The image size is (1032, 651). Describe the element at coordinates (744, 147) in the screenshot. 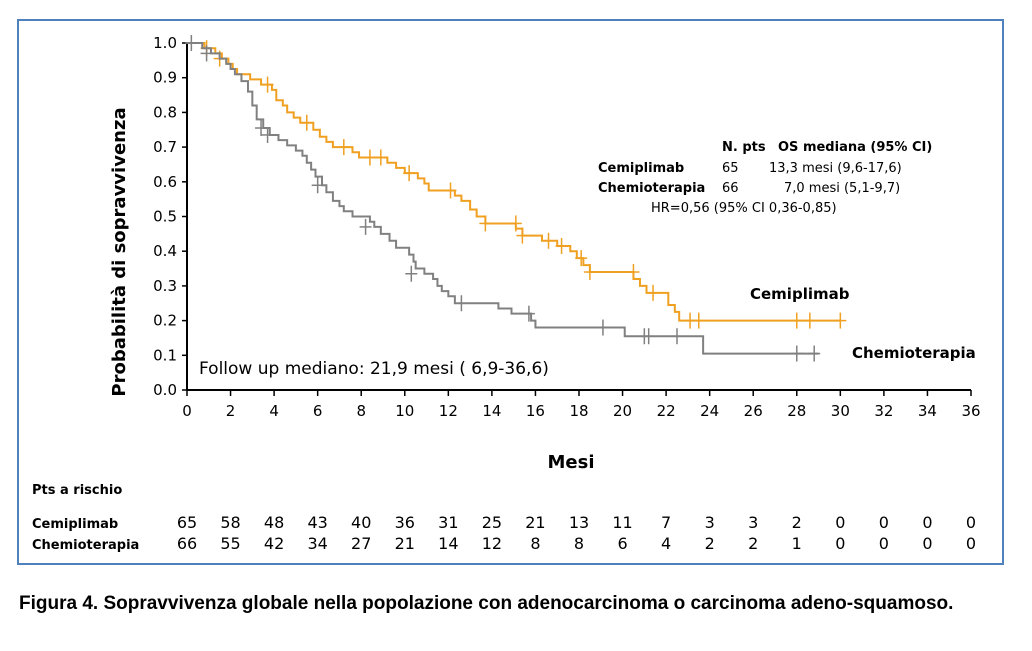

I see `table-header-npts: N. pts` at that location.